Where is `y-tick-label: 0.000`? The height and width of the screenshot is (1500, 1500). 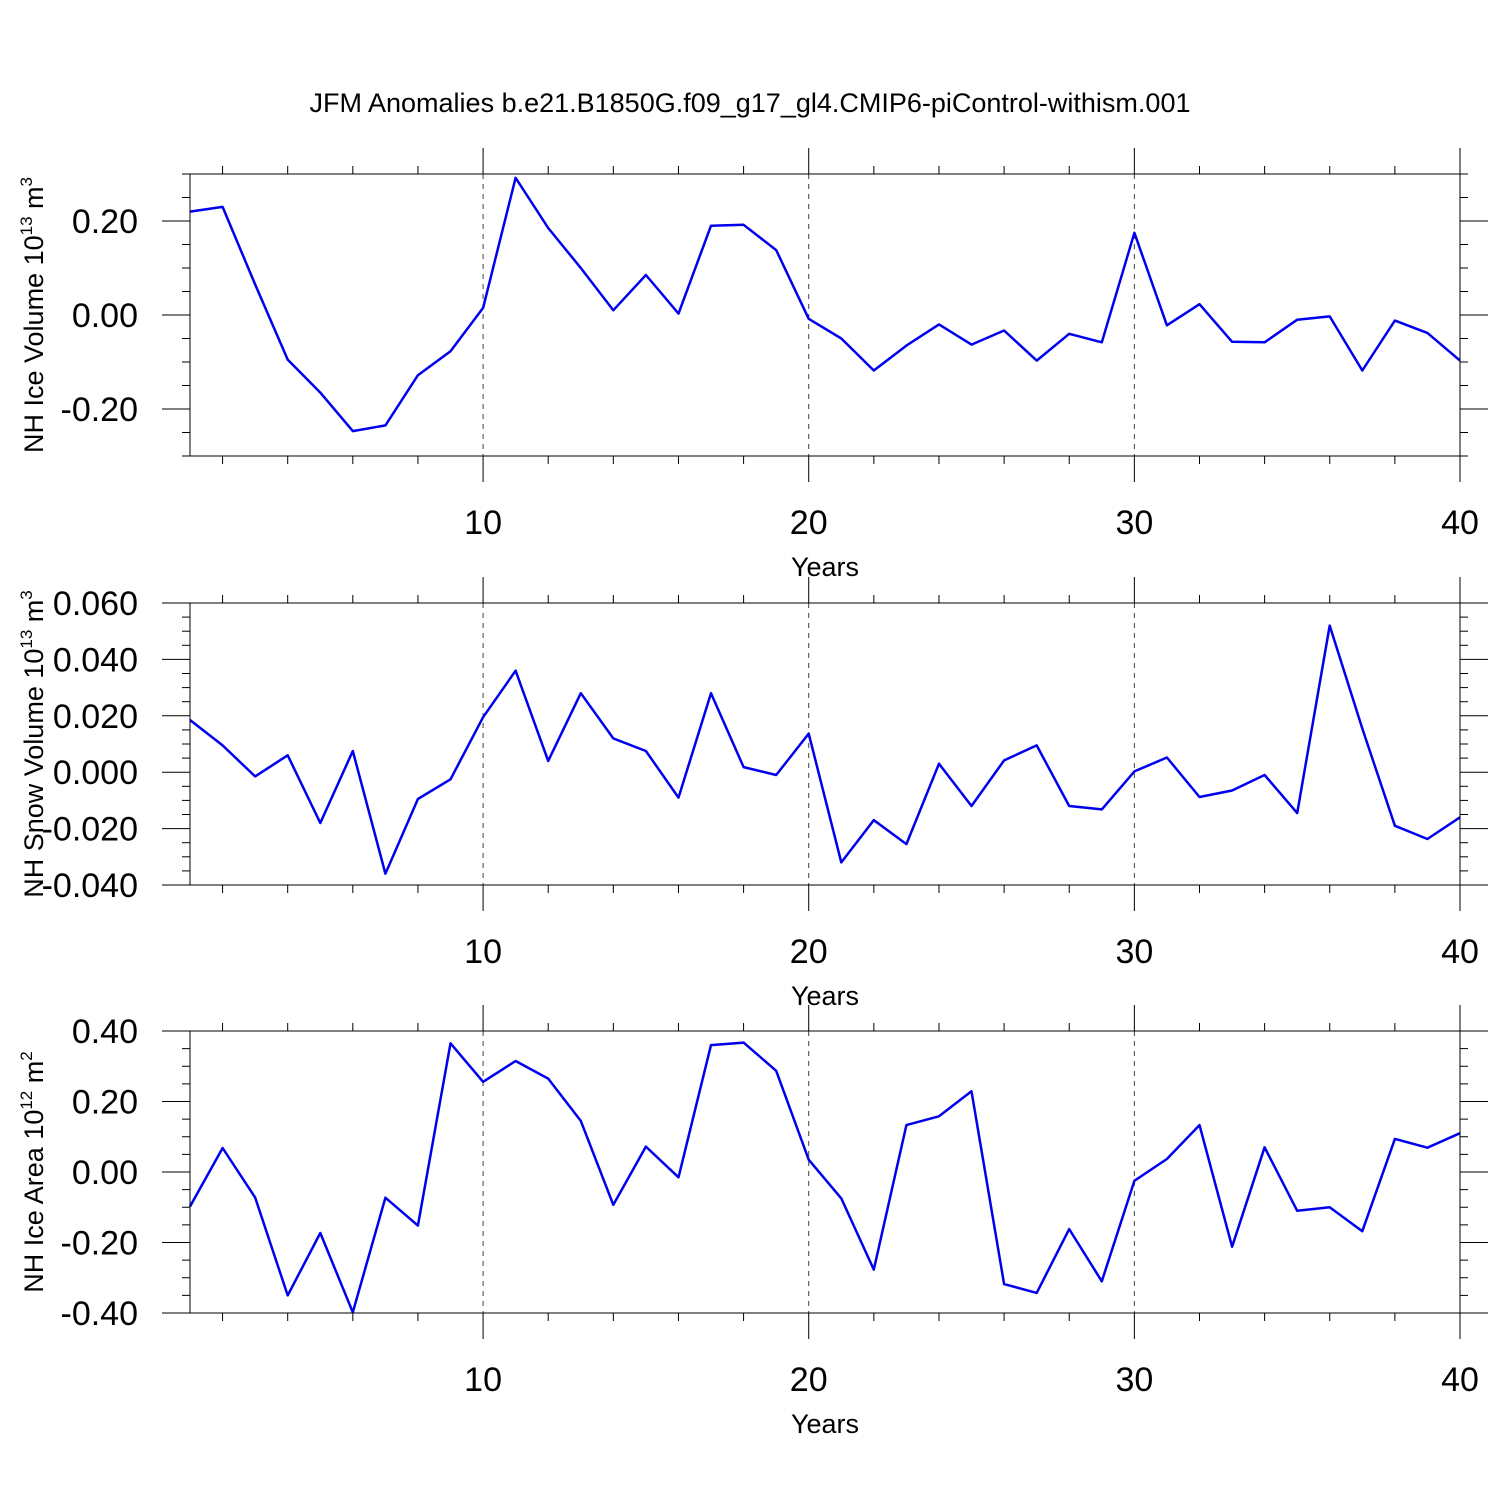 y-tick-label: 0.000 is located at coordinates (95, 773).